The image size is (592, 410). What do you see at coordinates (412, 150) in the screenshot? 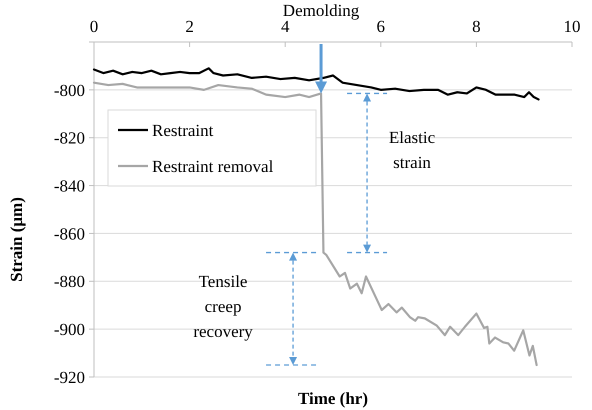
I see `annotation: Elastic strain` at bounding box center [412, 150].